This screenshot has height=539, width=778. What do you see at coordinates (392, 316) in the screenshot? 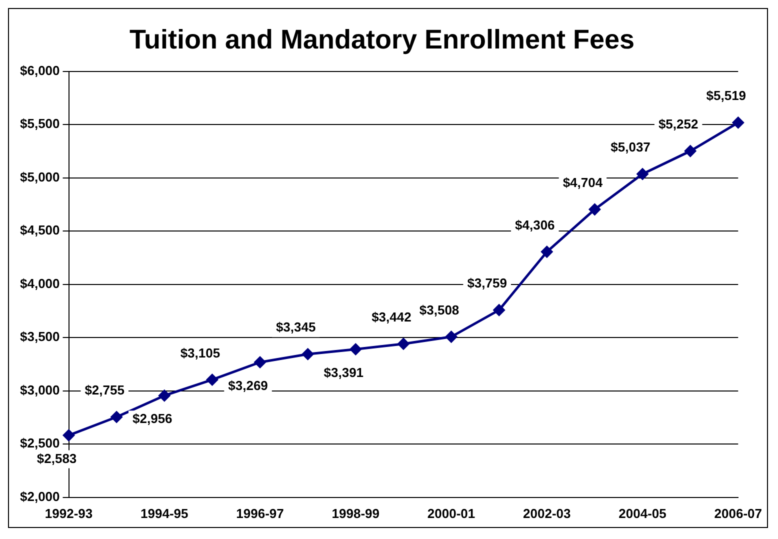
I see `text: $3,442` at bounding box center [392, 316].